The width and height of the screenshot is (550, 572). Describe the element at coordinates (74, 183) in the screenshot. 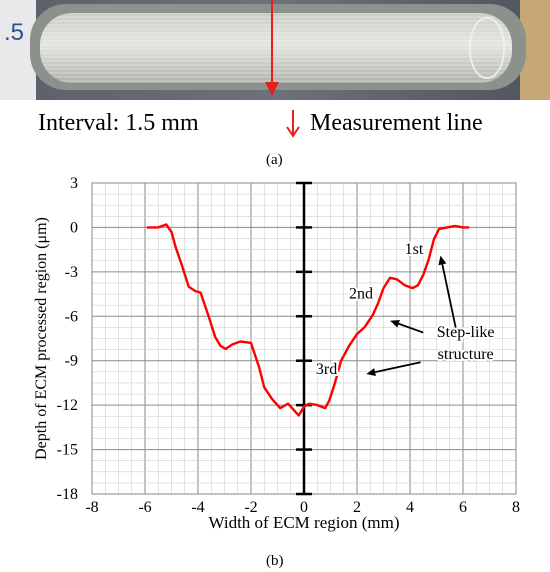

I see `y-tick-label: 3` at that location.